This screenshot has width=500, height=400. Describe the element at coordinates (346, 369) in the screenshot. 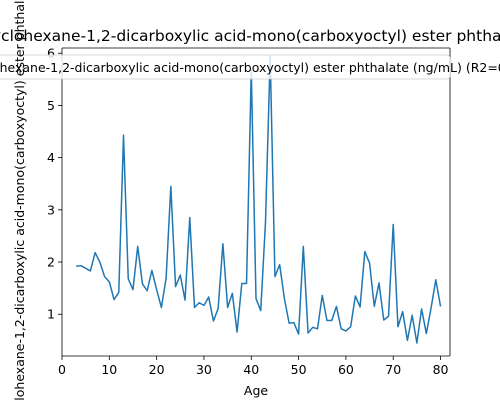

I see `x-tick-label: 60` at that location.